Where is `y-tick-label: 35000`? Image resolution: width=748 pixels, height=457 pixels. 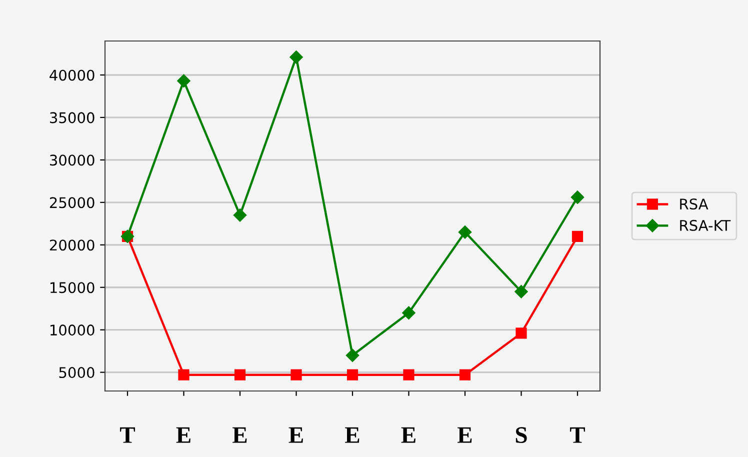 y-tick-label: 35000 is located at coordinates (72, 118).